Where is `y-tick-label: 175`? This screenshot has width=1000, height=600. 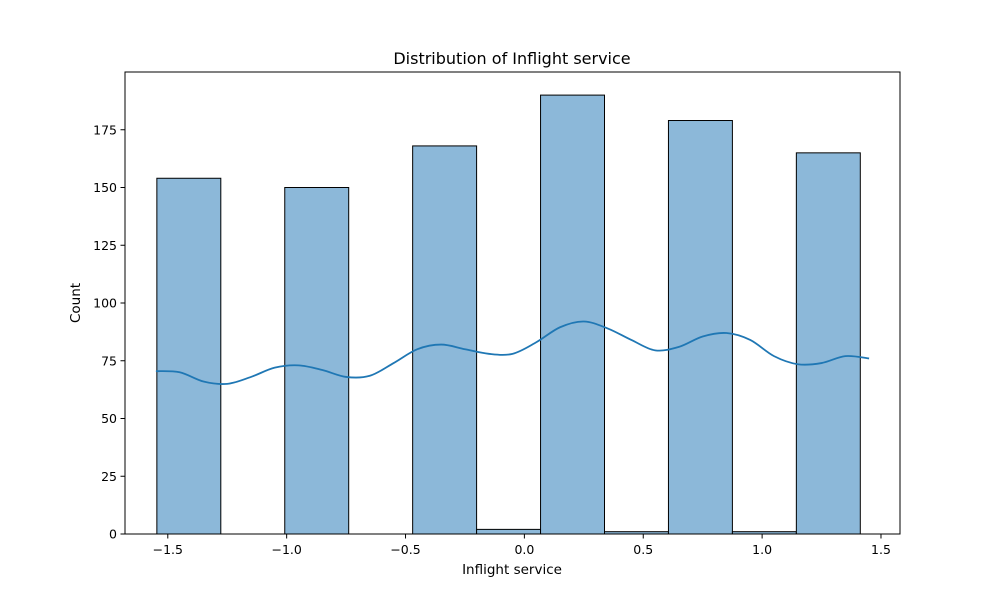 y-tick-label: 175 is located at coordinates (105, 129).